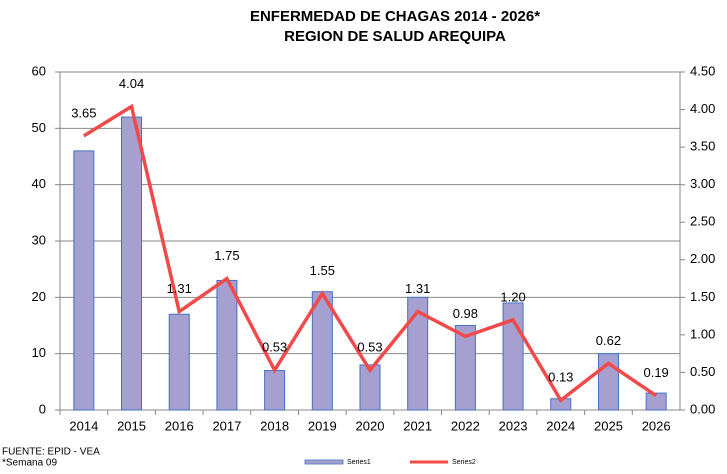  What do you see at coordinates (560, 377) in the screenshot?
I see `data-label: 0.13` at bounding box center [560, 377].